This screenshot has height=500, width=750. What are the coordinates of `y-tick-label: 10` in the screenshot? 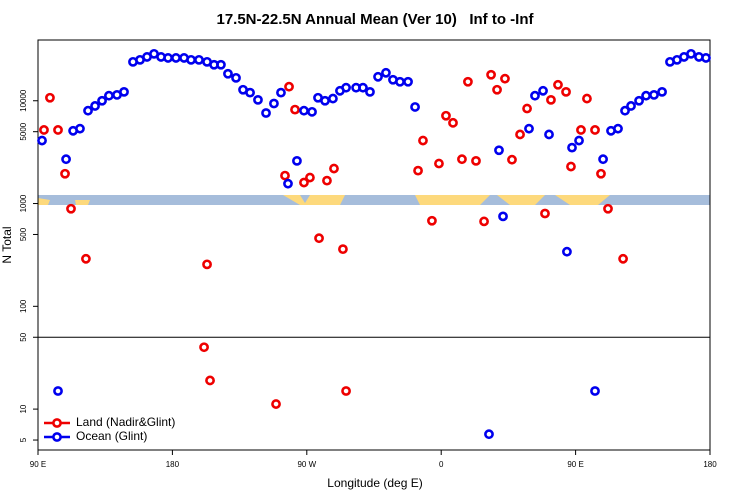 It's located at (23, 408).